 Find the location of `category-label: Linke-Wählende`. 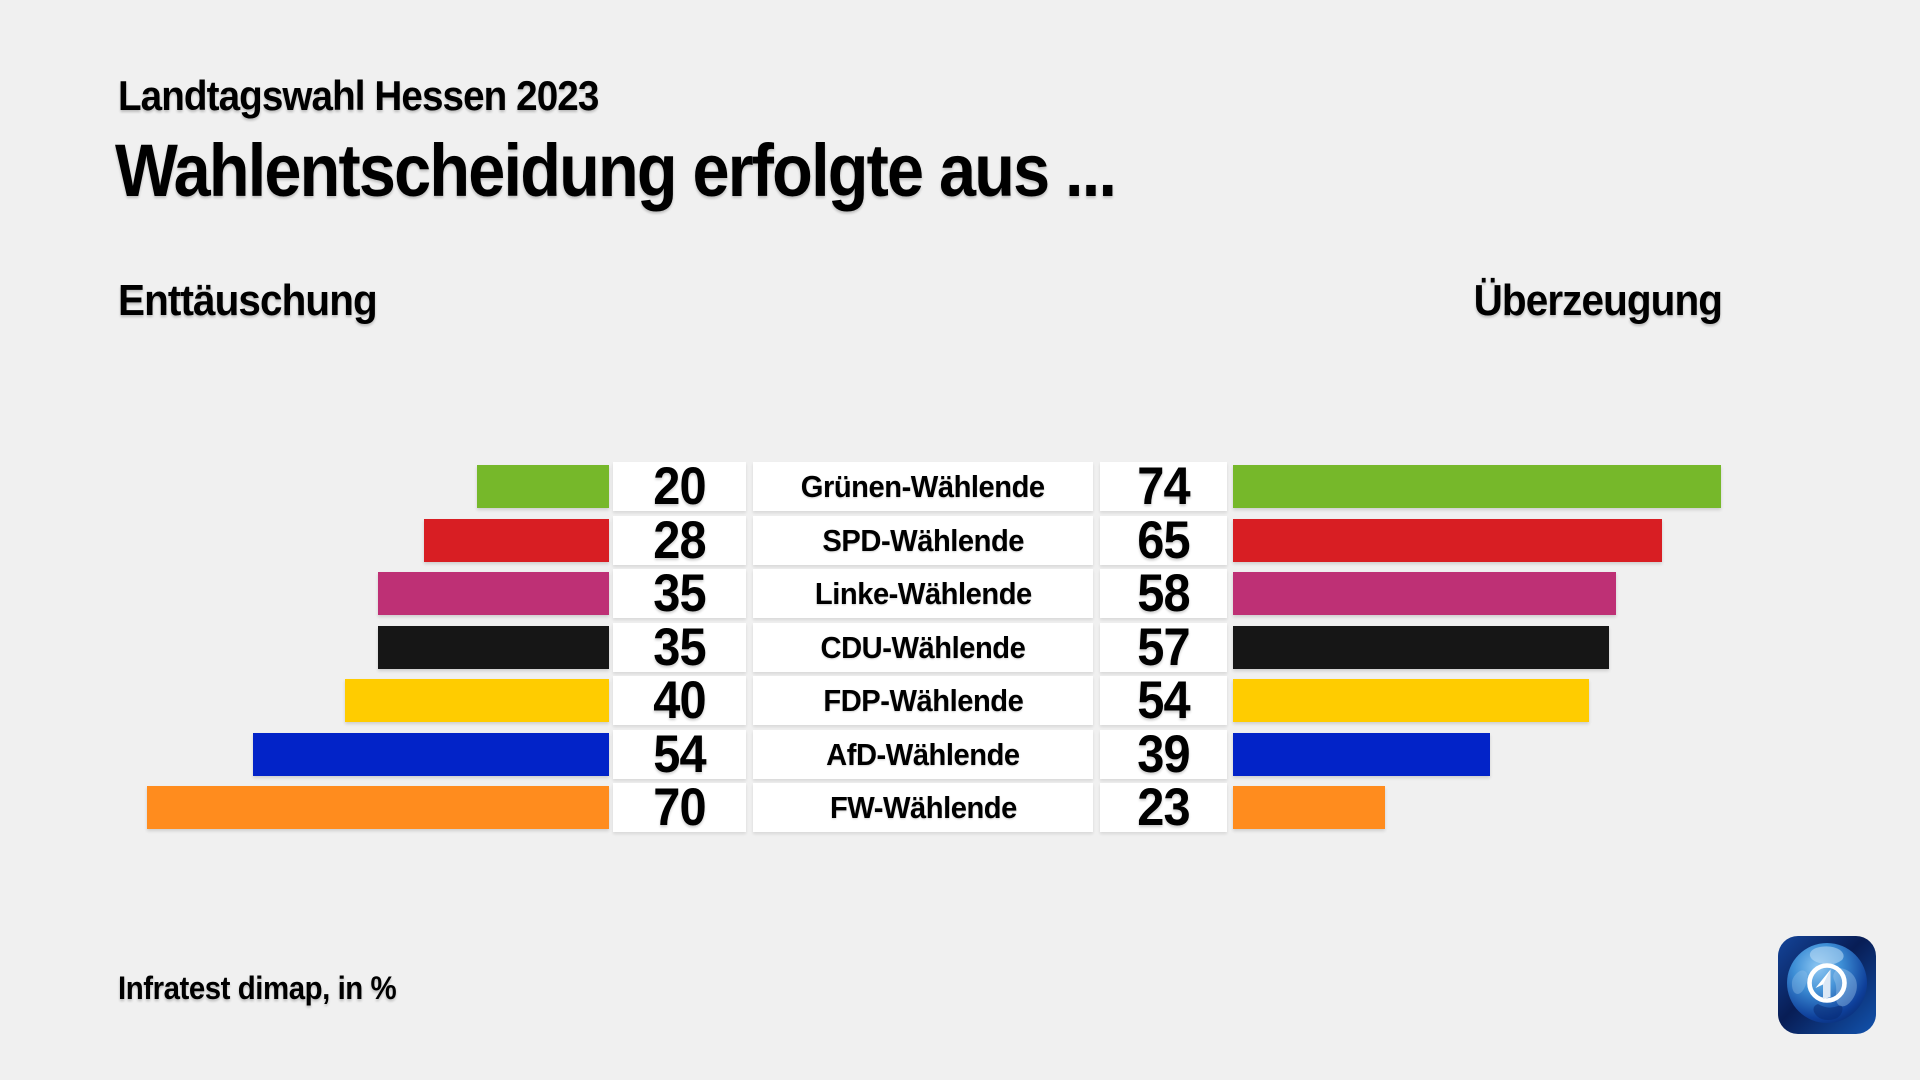

category-label: Linke-Wählende is located at coordinates (923, 593).